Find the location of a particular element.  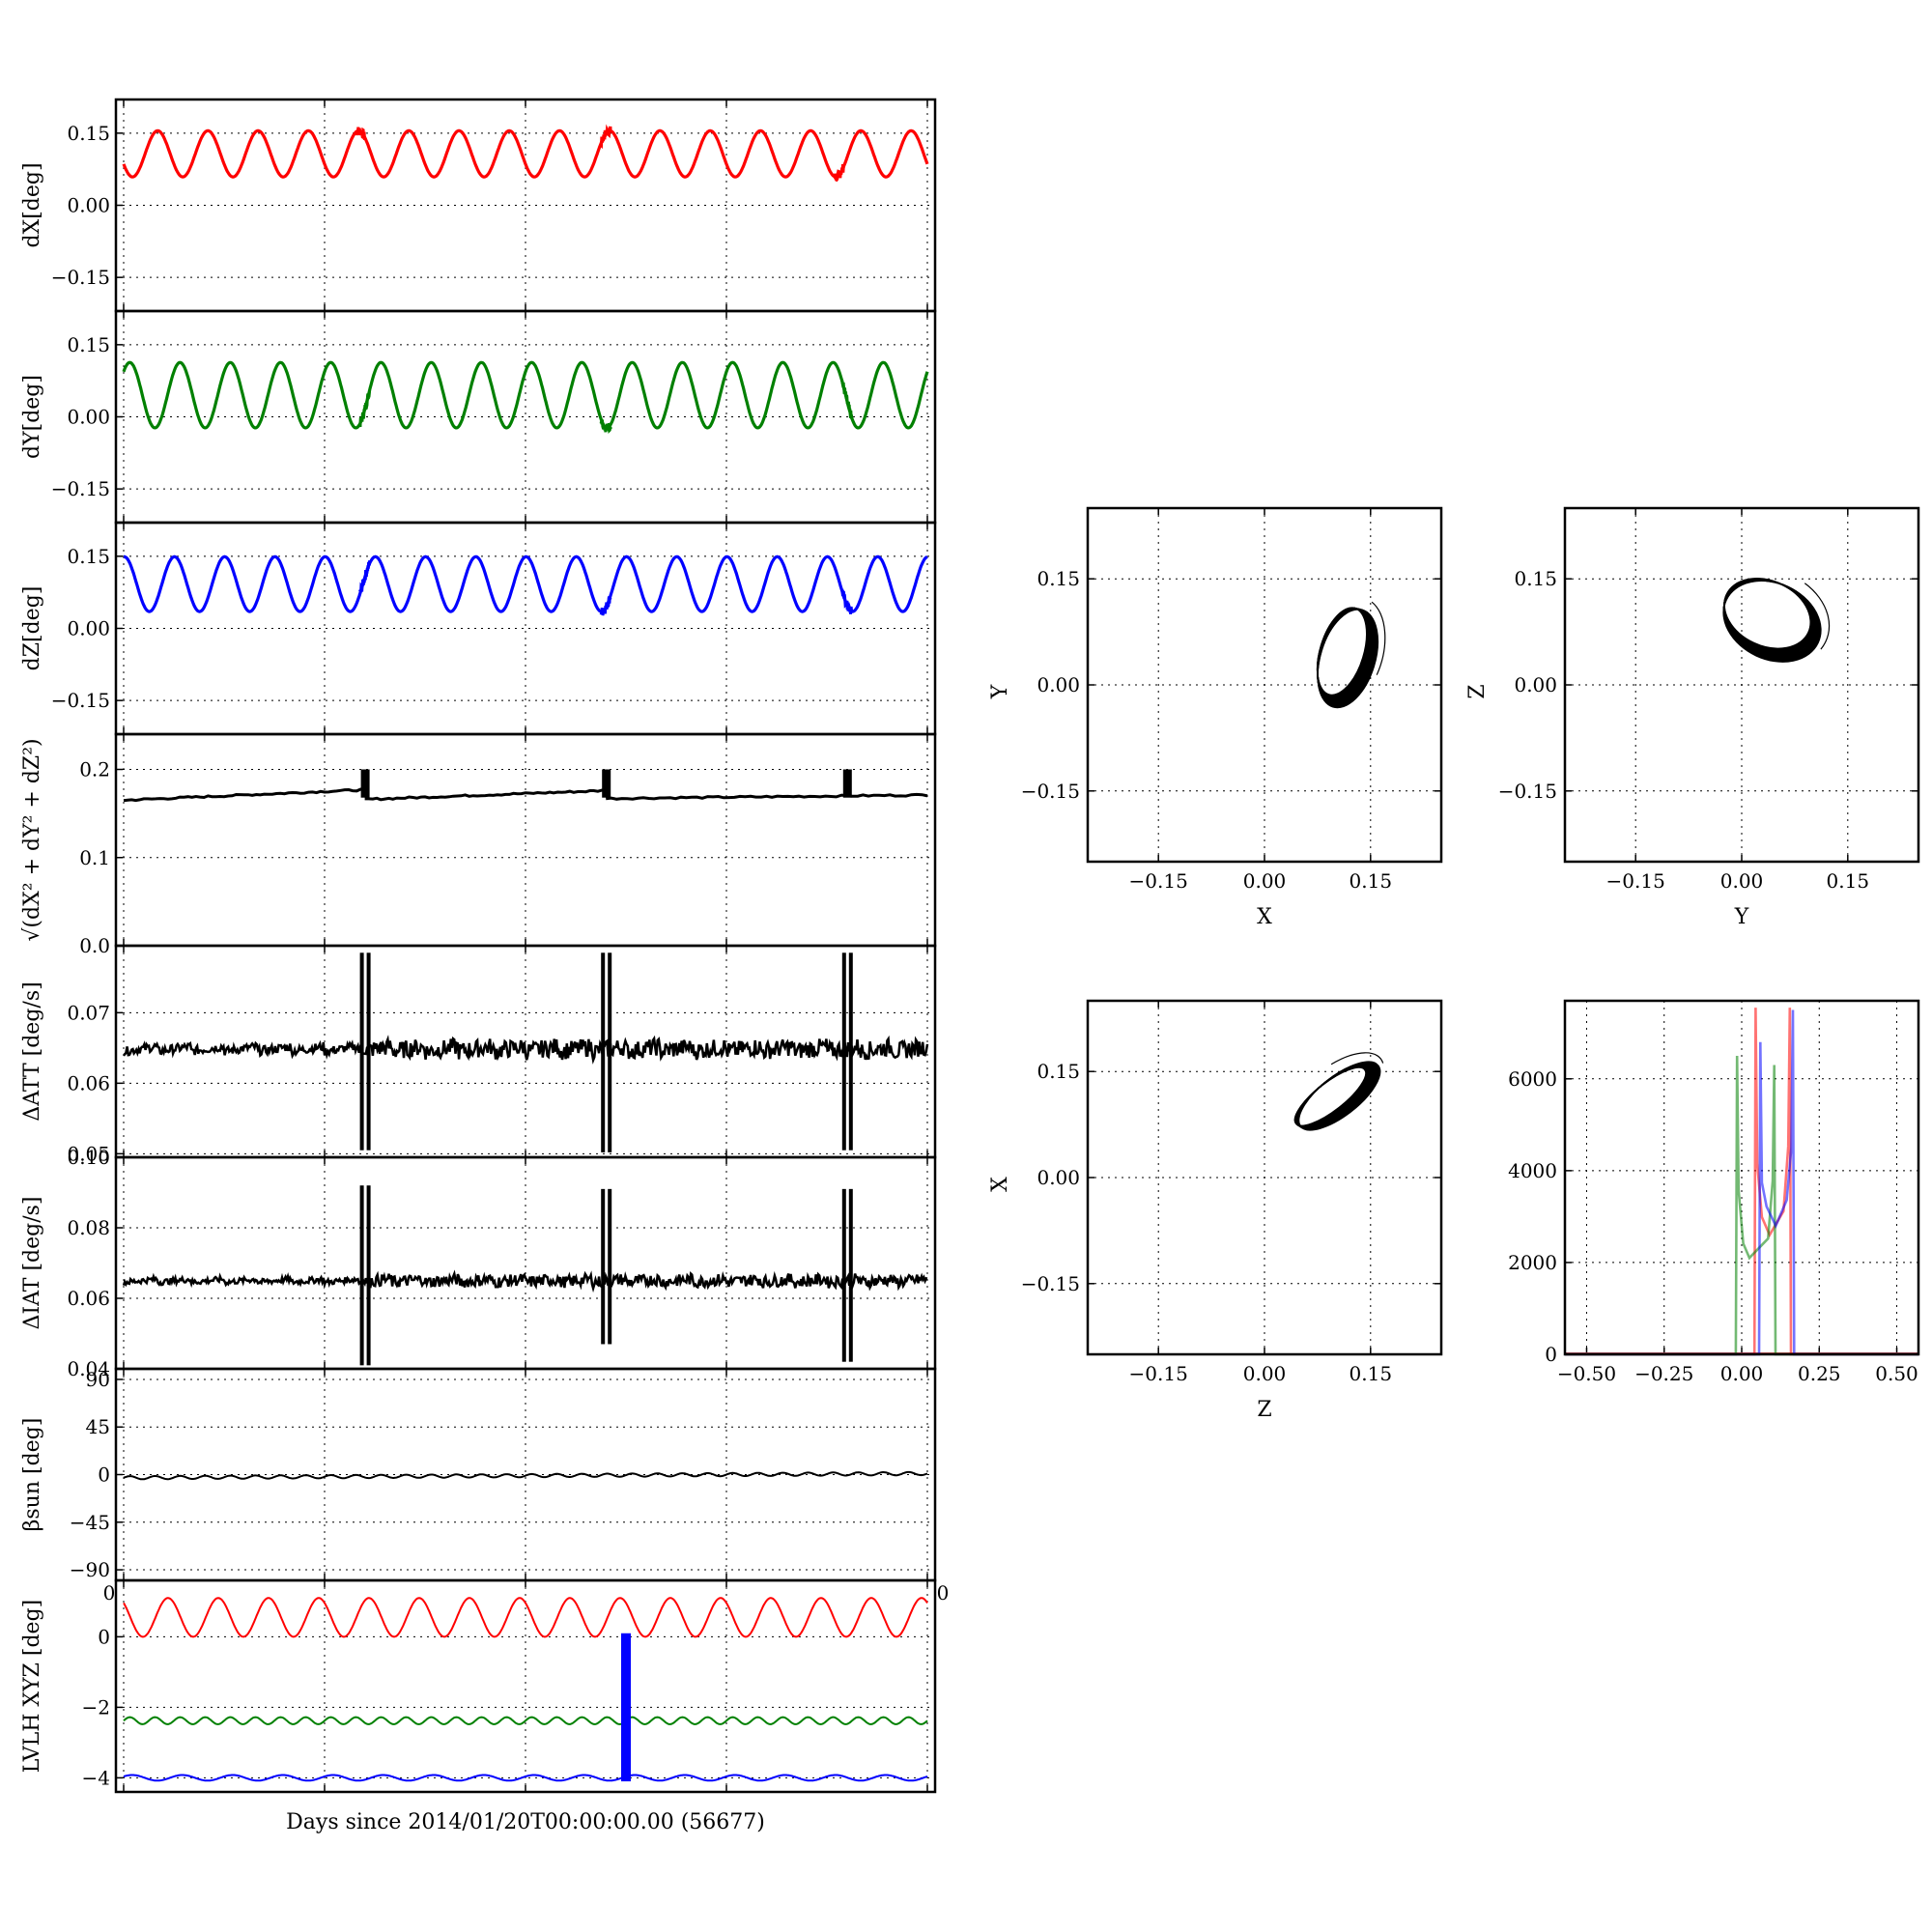

x-tick-label: 0.25 is located at coordinates (1819, 1373).